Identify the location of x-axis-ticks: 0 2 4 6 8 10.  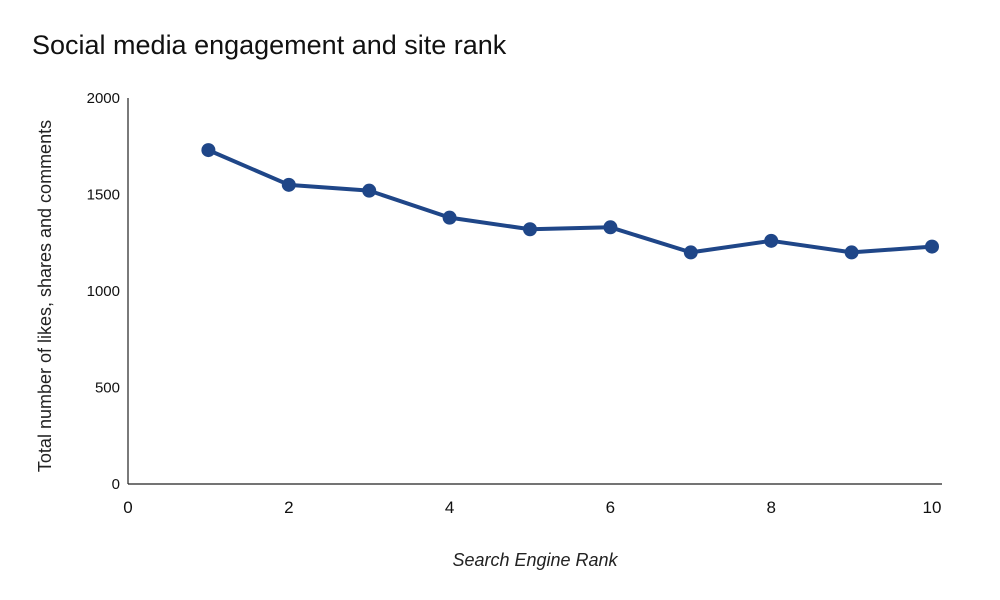
(532, 507).